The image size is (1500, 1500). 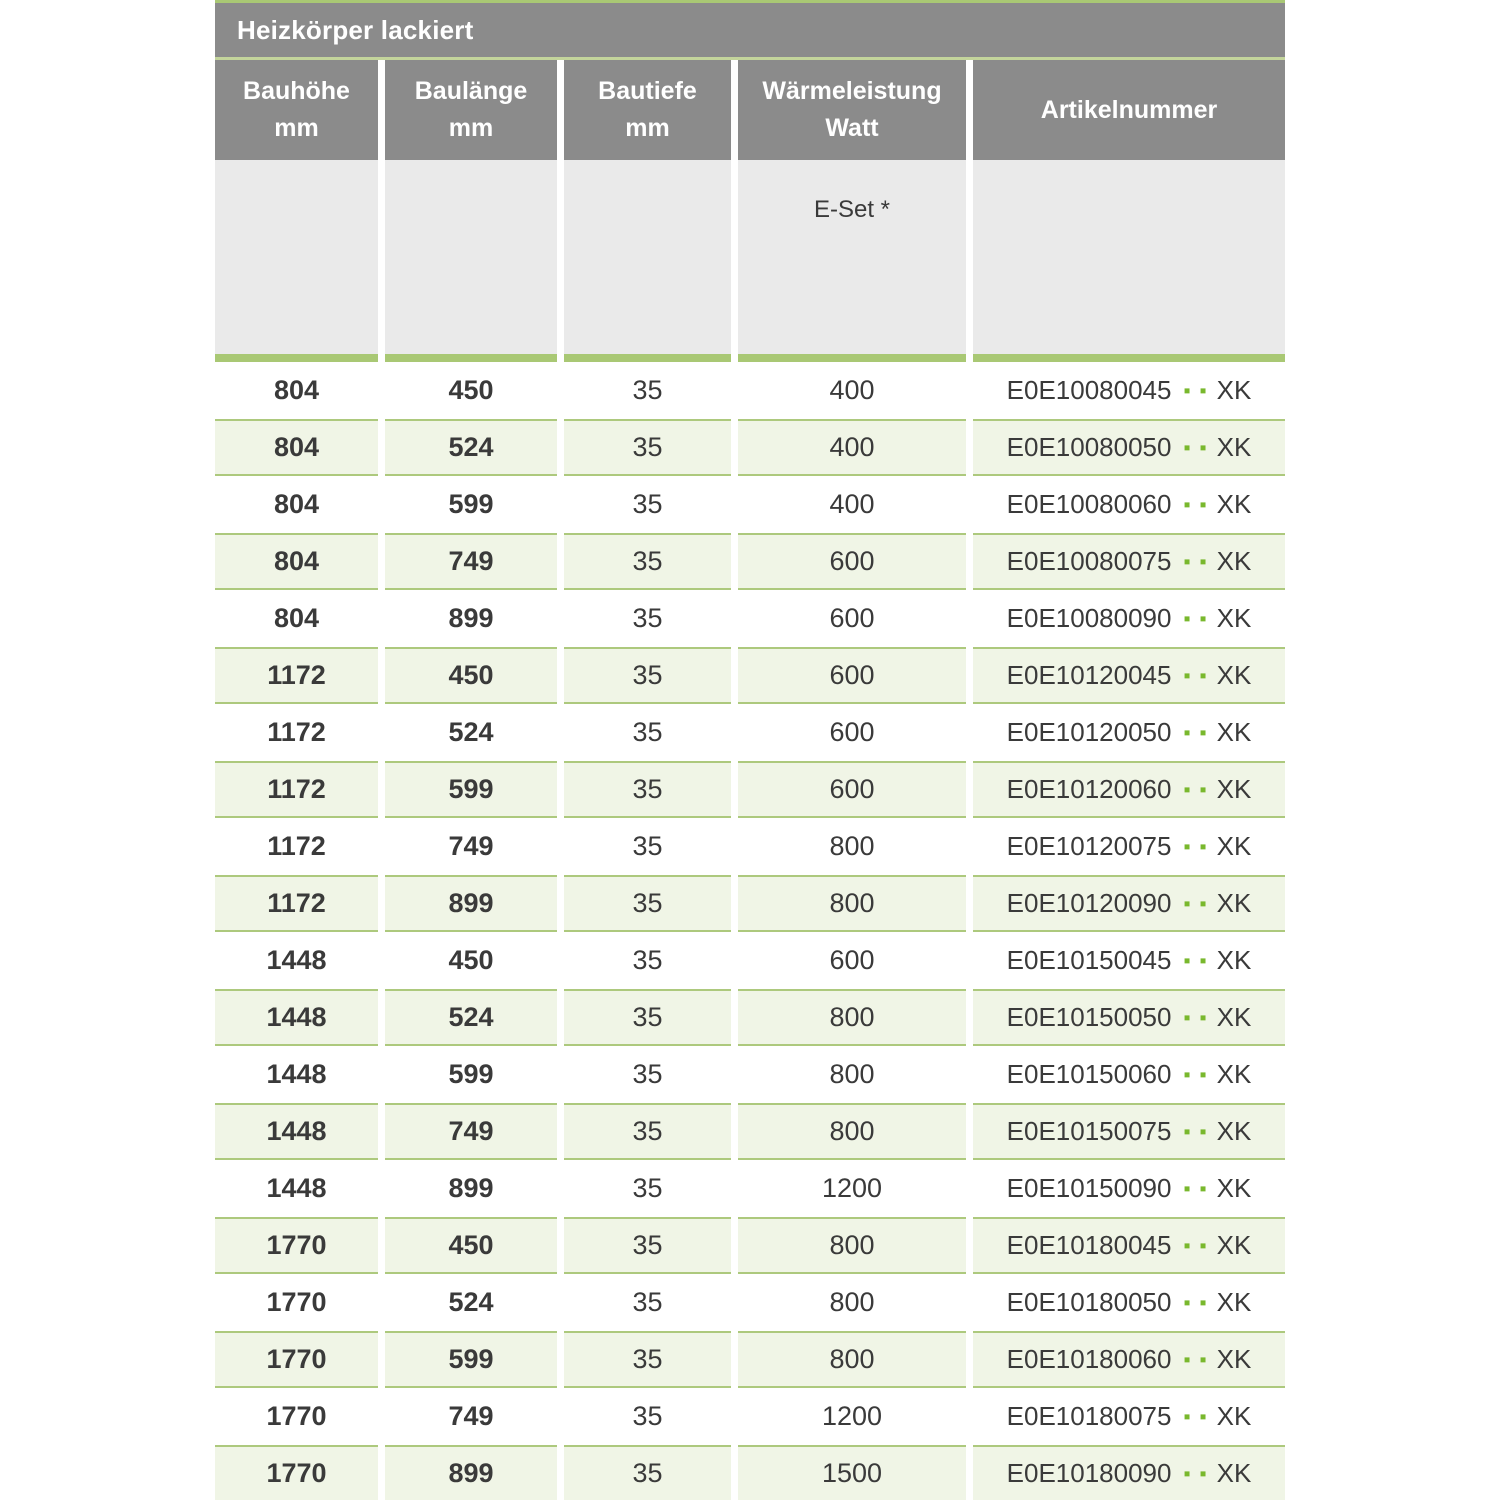 What do you see at coordinates (1089, 618) in the screenshot?
I see `artikelnummer-value: E0E10080090` at bounding box center [1089, 618].